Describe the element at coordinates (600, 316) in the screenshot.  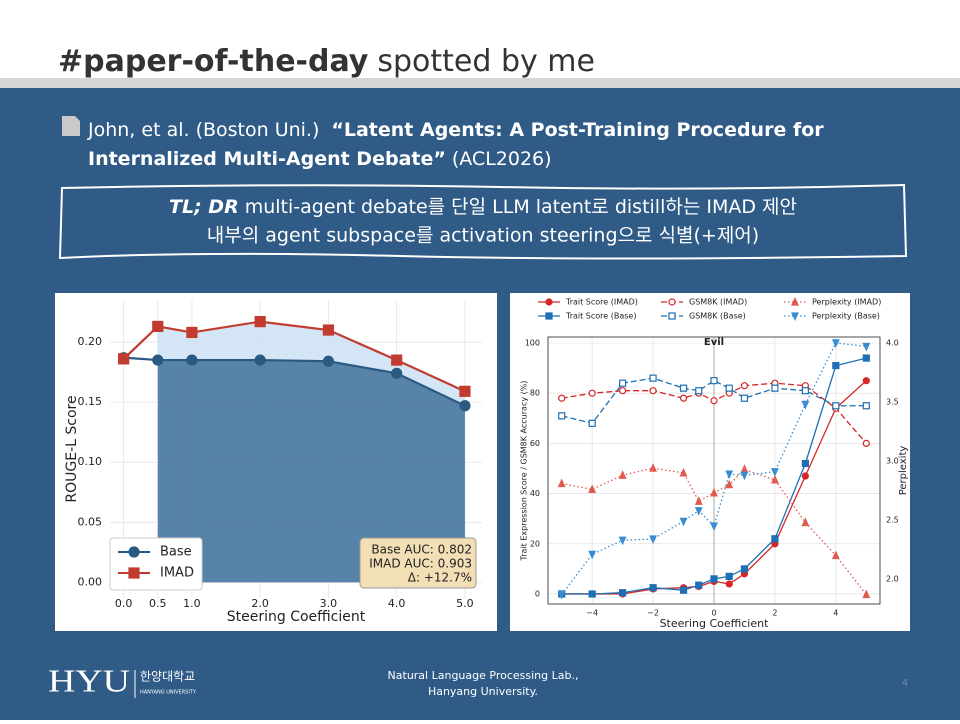
I see `legend-label: Trait Score (Base)` at that location.